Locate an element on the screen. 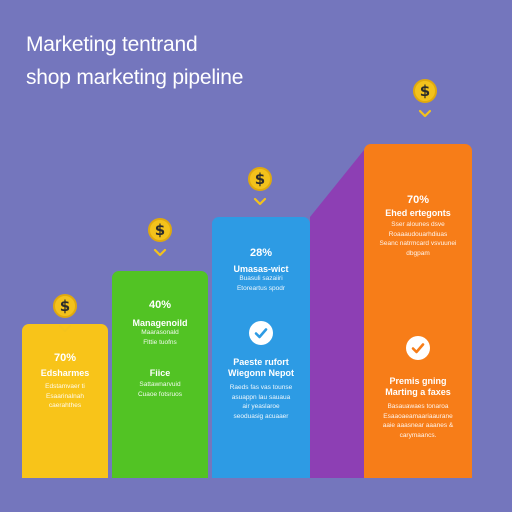  bar-heading: Managenoild is located at coordinates (160, 323).